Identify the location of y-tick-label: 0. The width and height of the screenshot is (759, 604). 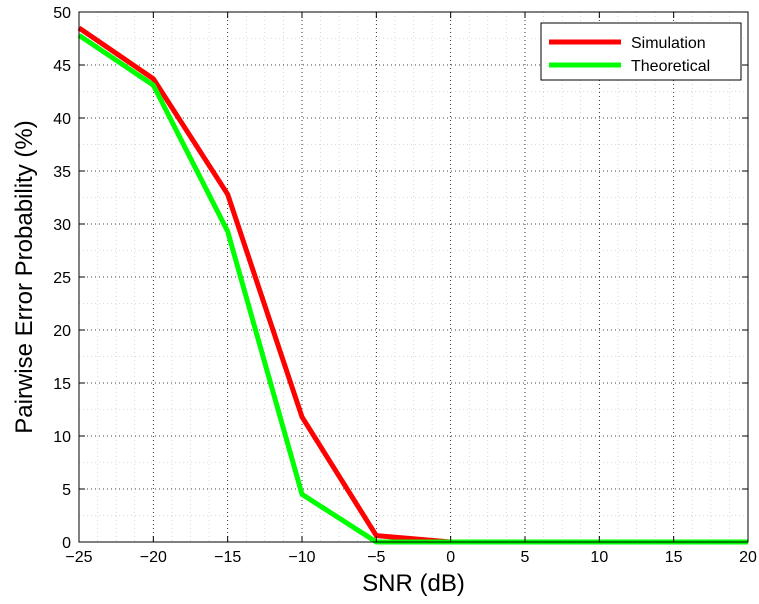
(66, 543).